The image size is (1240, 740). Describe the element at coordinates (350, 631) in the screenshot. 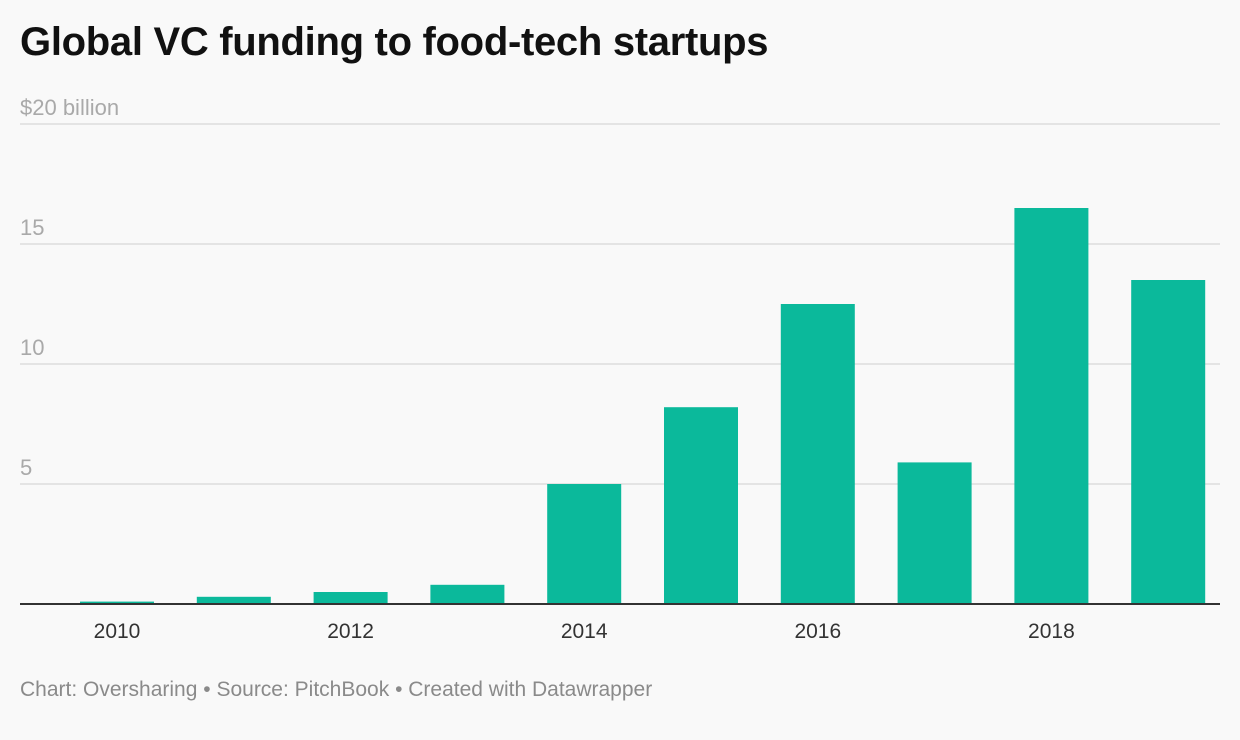

I see `x-tick-label: 2012` at that location.